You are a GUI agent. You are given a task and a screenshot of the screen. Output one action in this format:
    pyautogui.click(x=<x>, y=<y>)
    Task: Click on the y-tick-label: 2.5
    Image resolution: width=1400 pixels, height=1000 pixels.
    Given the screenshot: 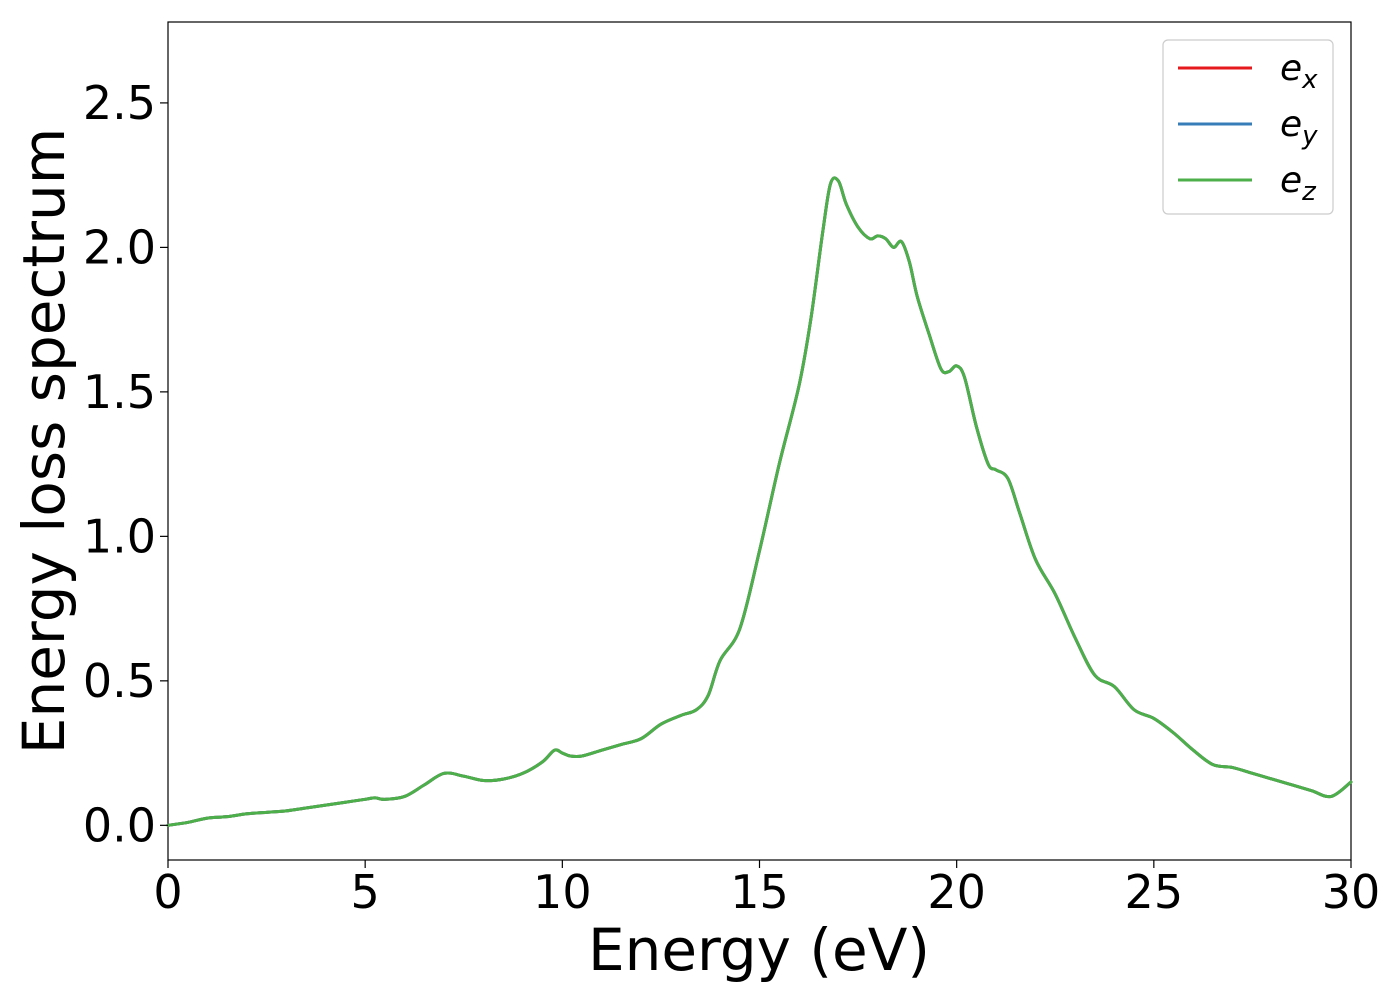 What is the action you would take?
    pyautogui.click(x=119, y=103)
    